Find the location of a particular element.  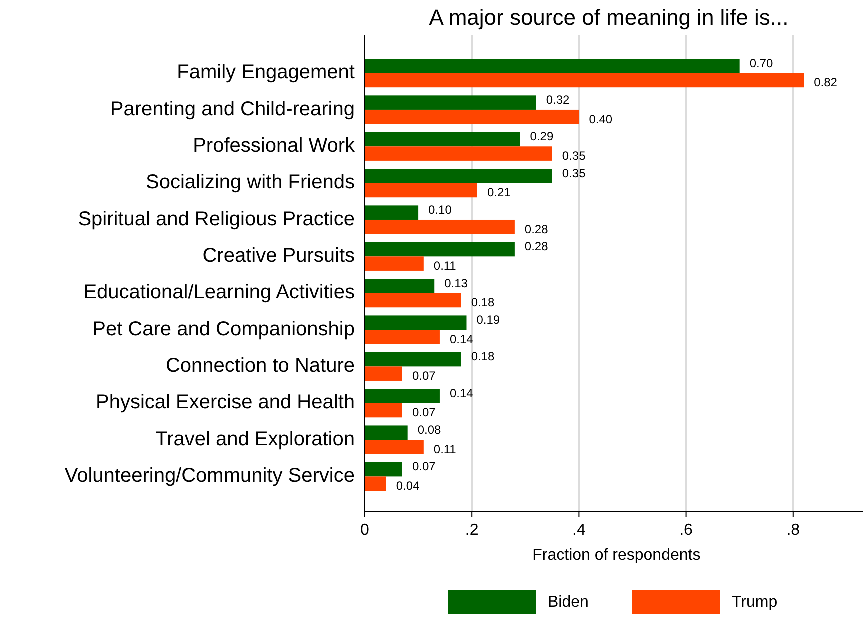

text: Trump is located at coordinates (755, 603).